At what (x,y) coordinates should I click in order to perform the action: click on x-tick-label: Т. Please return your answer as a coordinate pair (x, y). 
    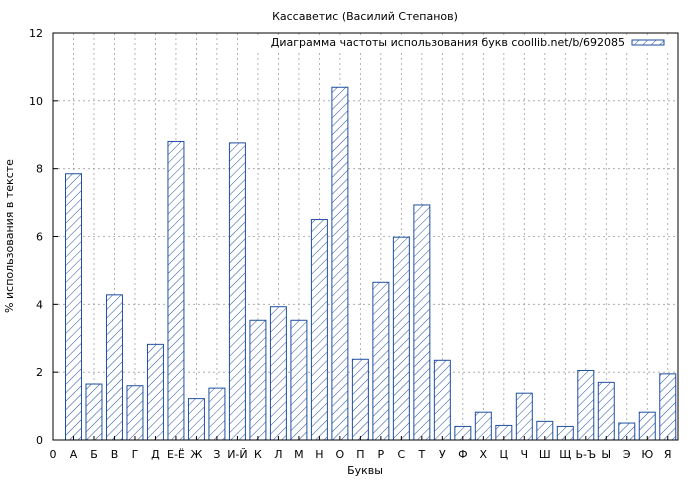
    Looking at the image, I should click on (421, 454).